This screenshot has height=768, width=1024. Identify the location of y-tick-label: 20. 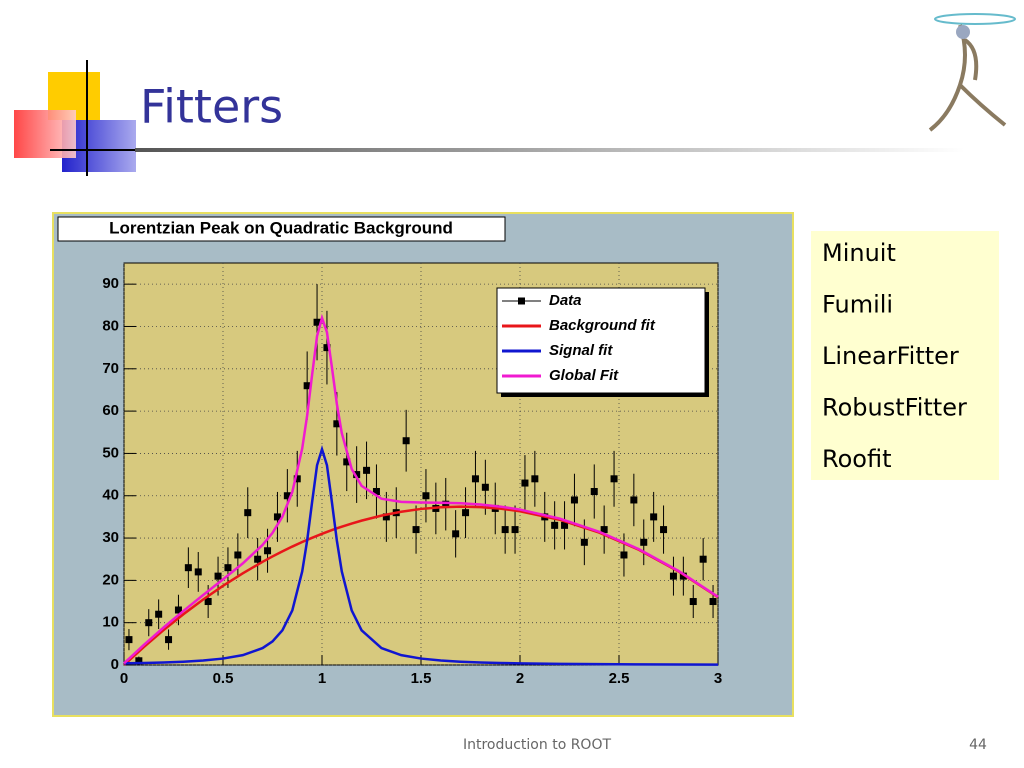
(110, 579).